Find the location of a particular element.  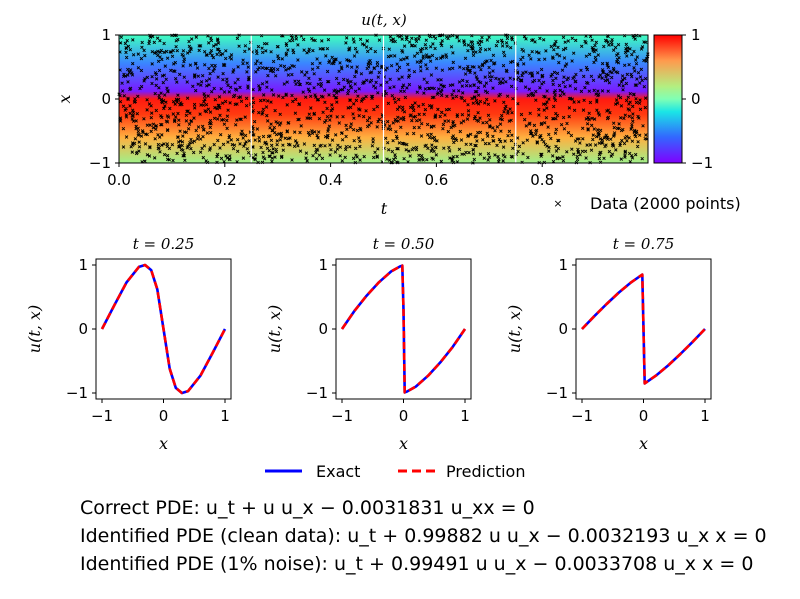

data-scatter is located at coordinates (383, 99).